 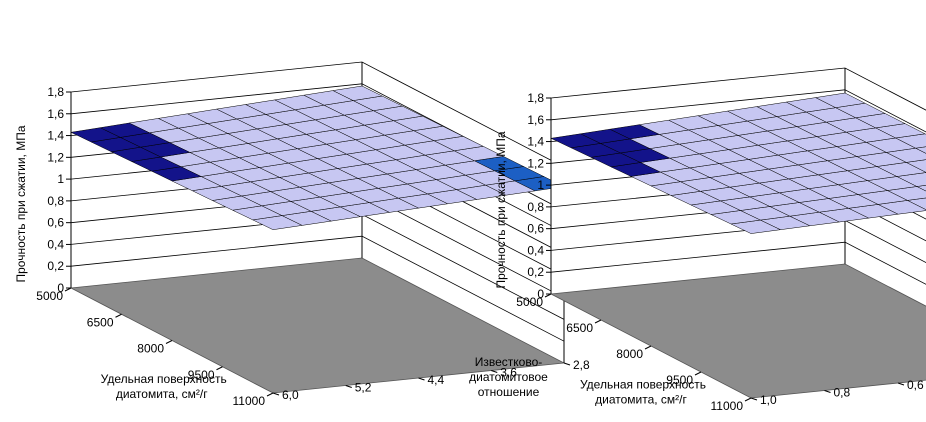 What do you see at coordinates (581, 365) in the screenshot?
I see `y-tick-label: 2,8` at bounding box center [581, 365].